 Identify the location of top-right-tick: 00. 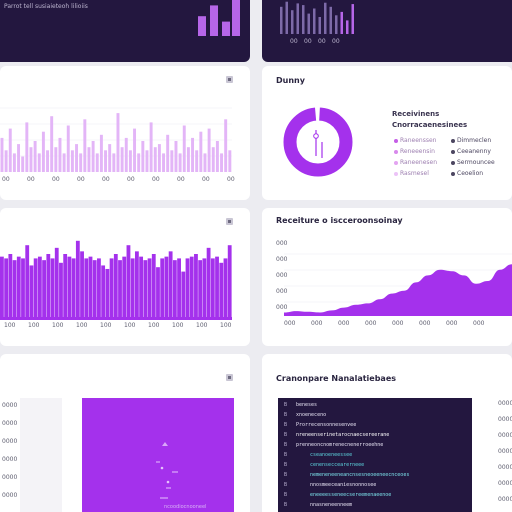
(308, 41).